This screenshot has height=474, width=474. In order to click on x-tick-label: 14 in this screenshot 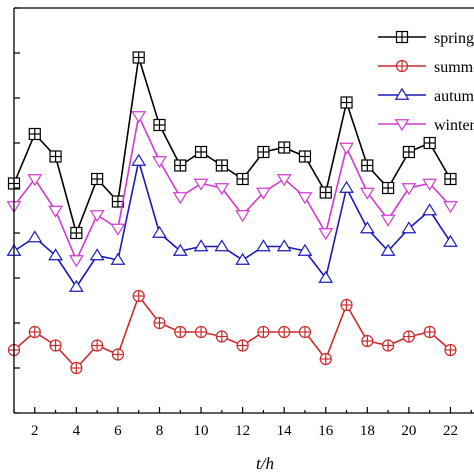, I will do `click(285, 431)`.